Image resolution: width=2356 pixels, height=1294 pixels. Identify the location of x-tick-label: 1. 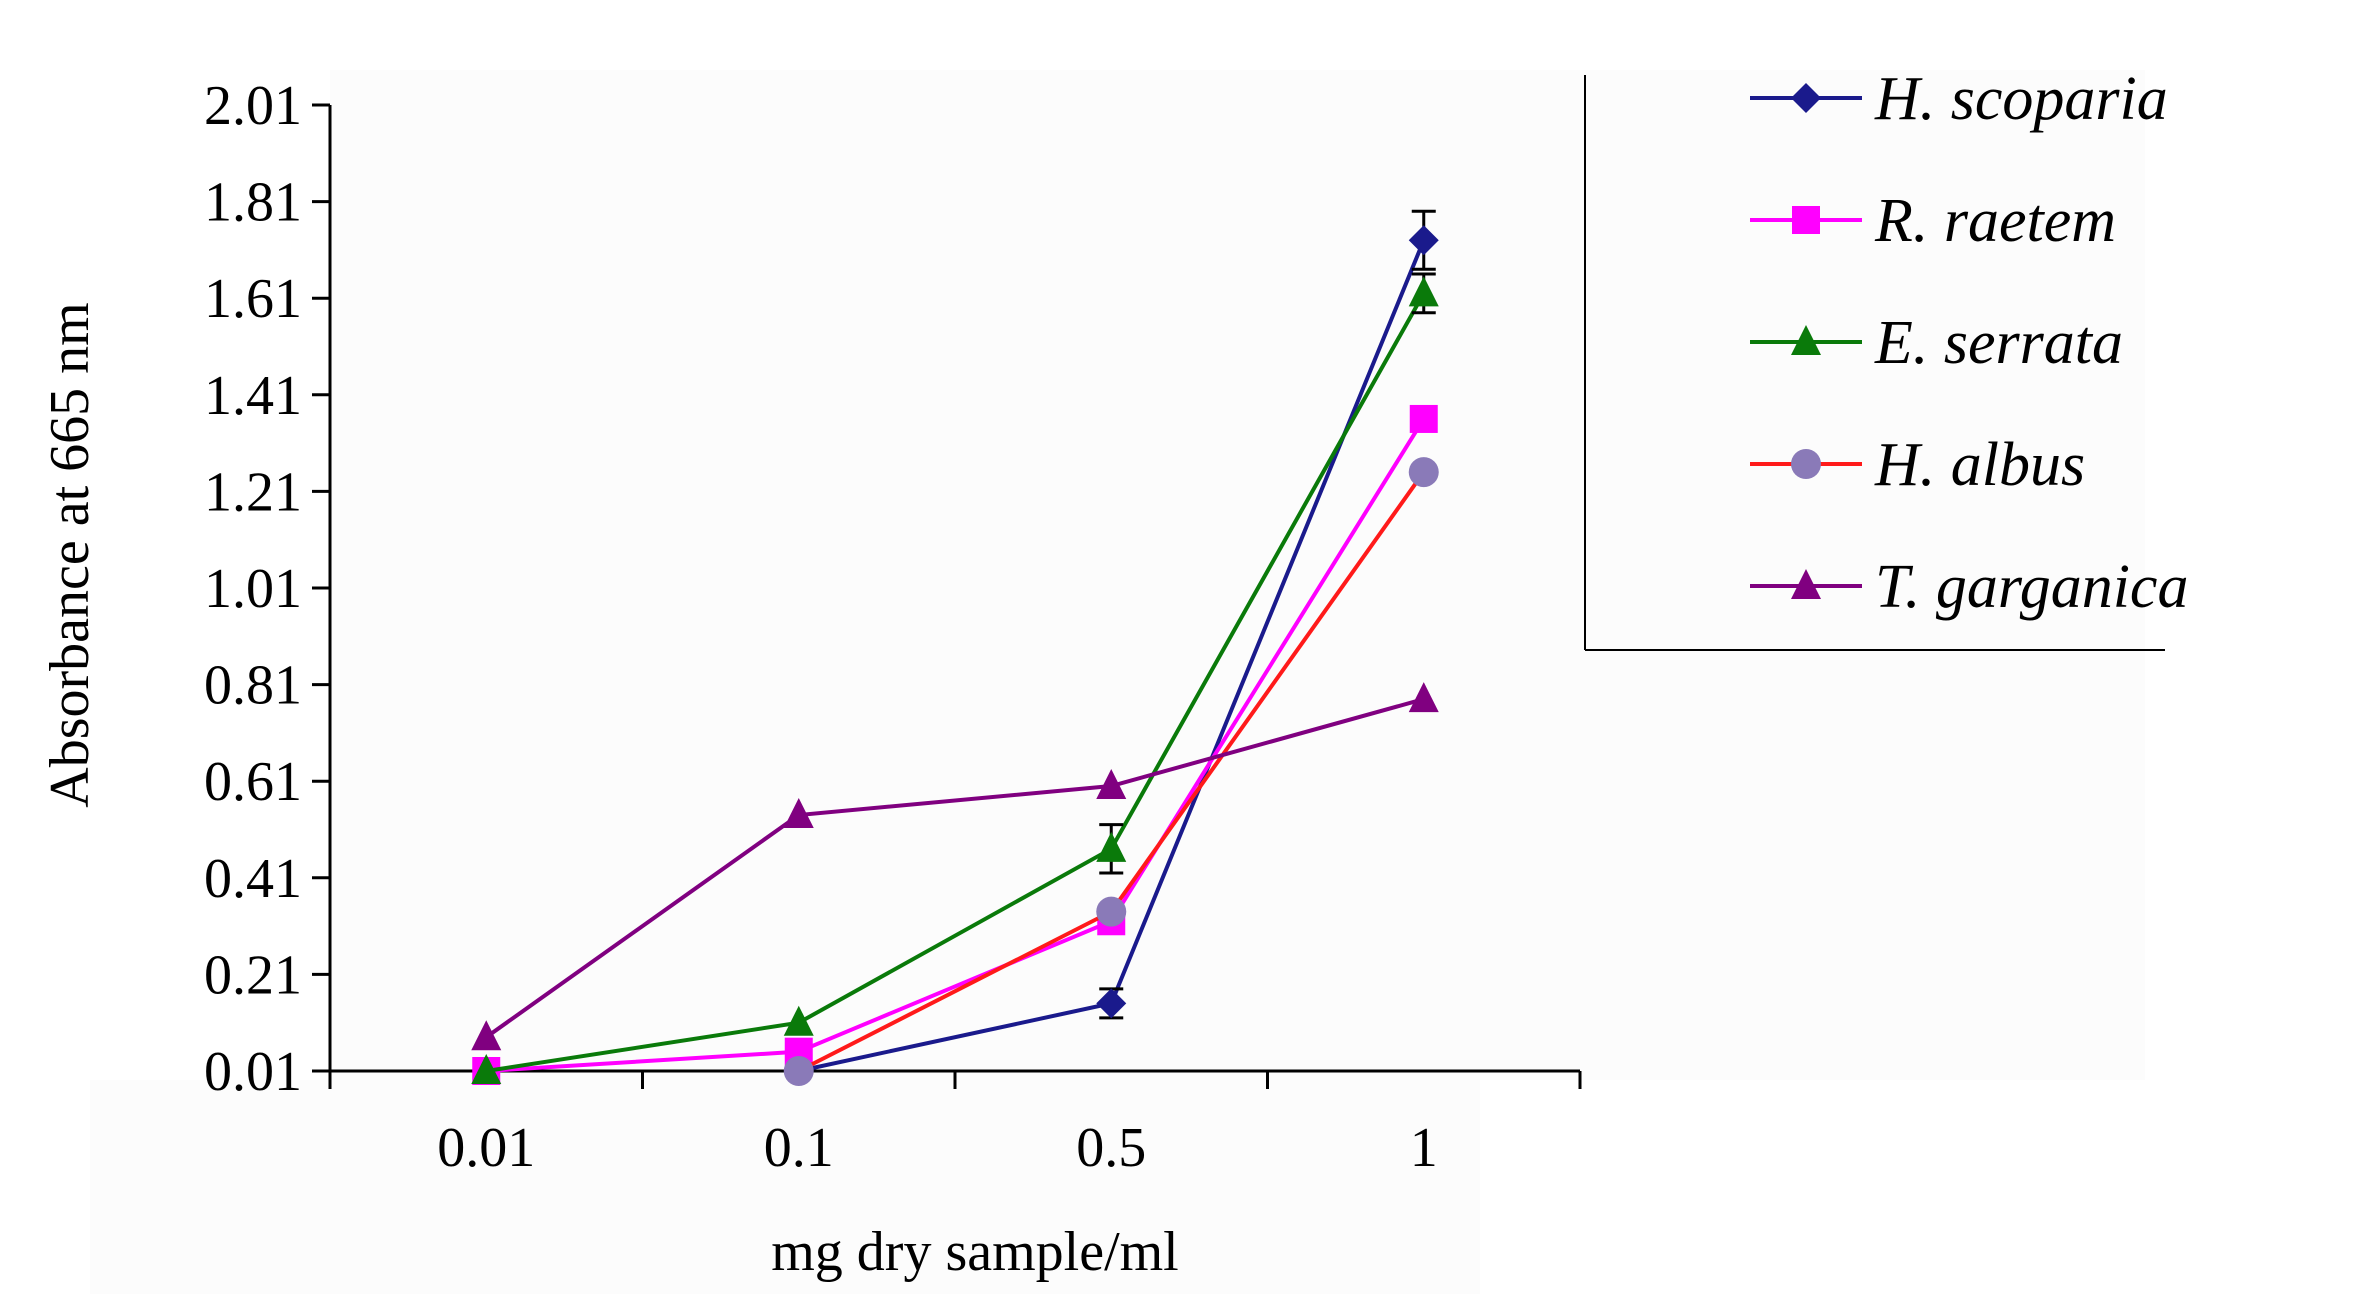
(1424, 1148).